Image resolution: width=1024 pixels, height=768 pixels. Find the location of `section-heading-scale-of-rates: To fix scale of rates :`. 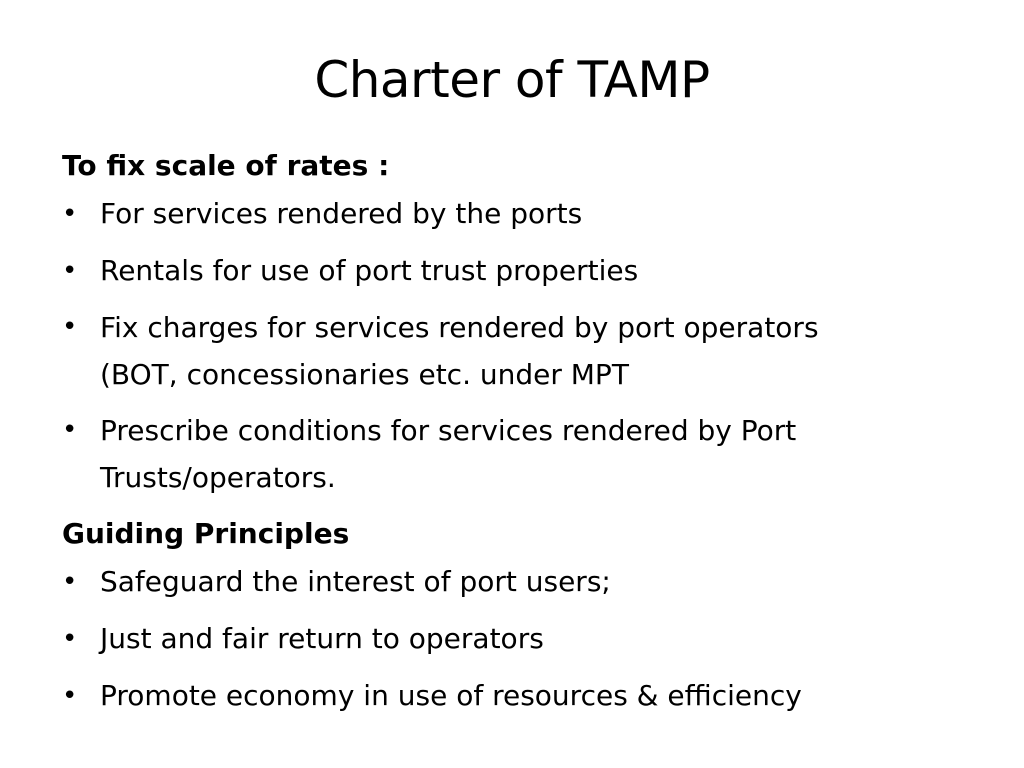

section-heading-scale-of-rates: To fix scale of rates : is located at coordinates (226, 165).